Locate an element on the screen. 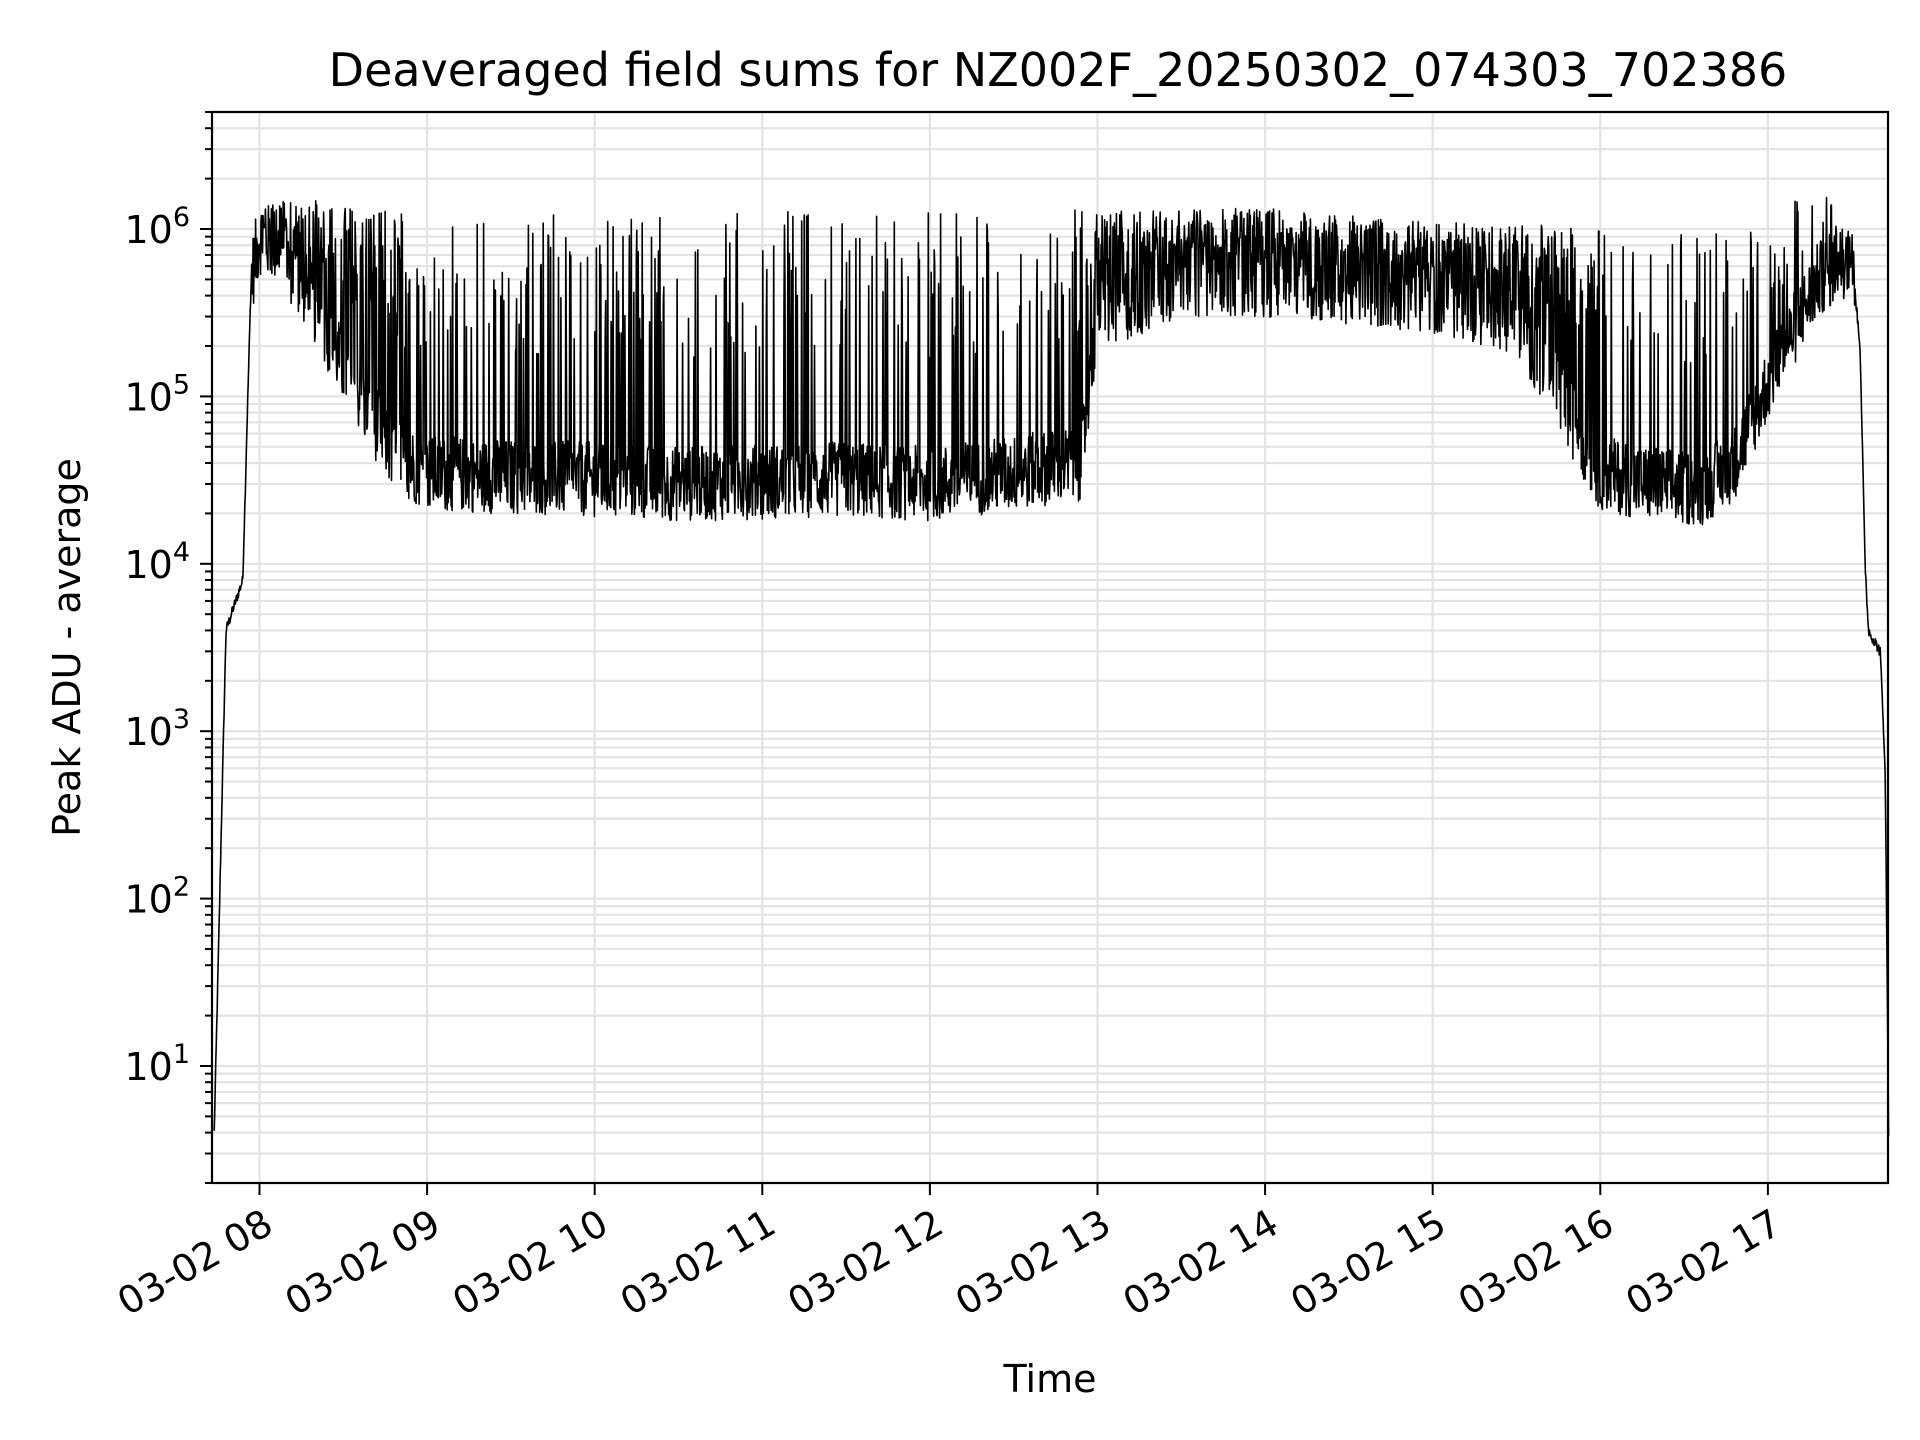 This screenshot has width=1920, height=1440. x-tick-label: 03-02 16 is located at coordinates (1536, 1263).